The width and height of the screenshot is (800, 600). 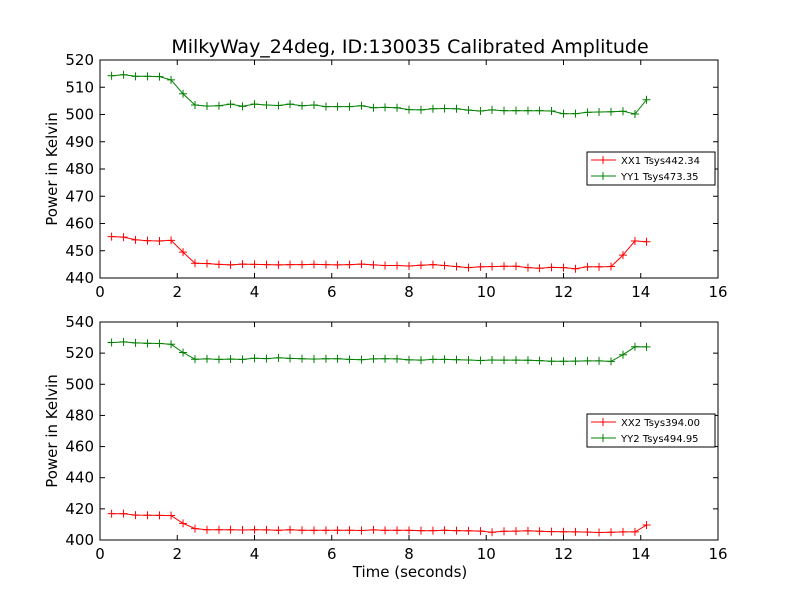 I want to click on top-panel-x-tick-label: 6, so click(x=332, y=292).